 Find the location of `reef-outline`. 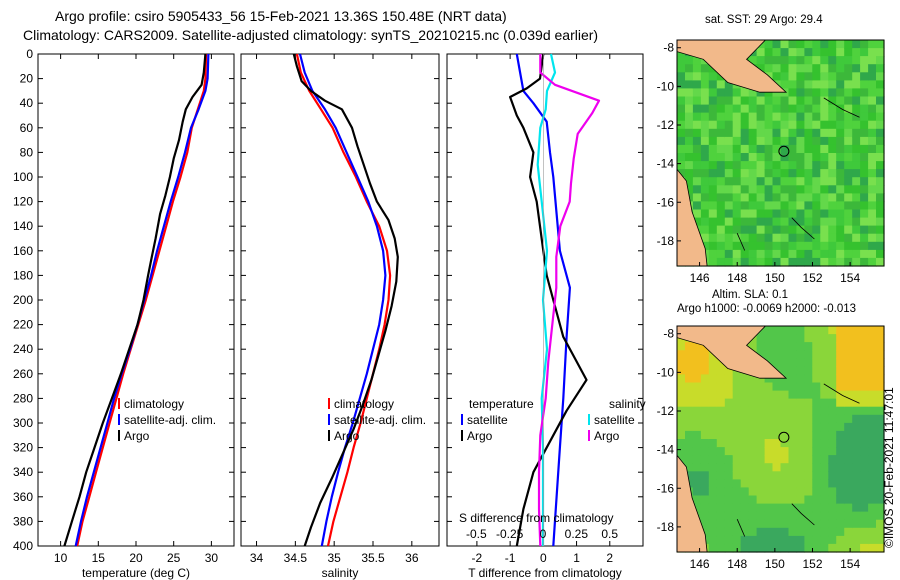

reef-outline is located at coordinates (841, 393).